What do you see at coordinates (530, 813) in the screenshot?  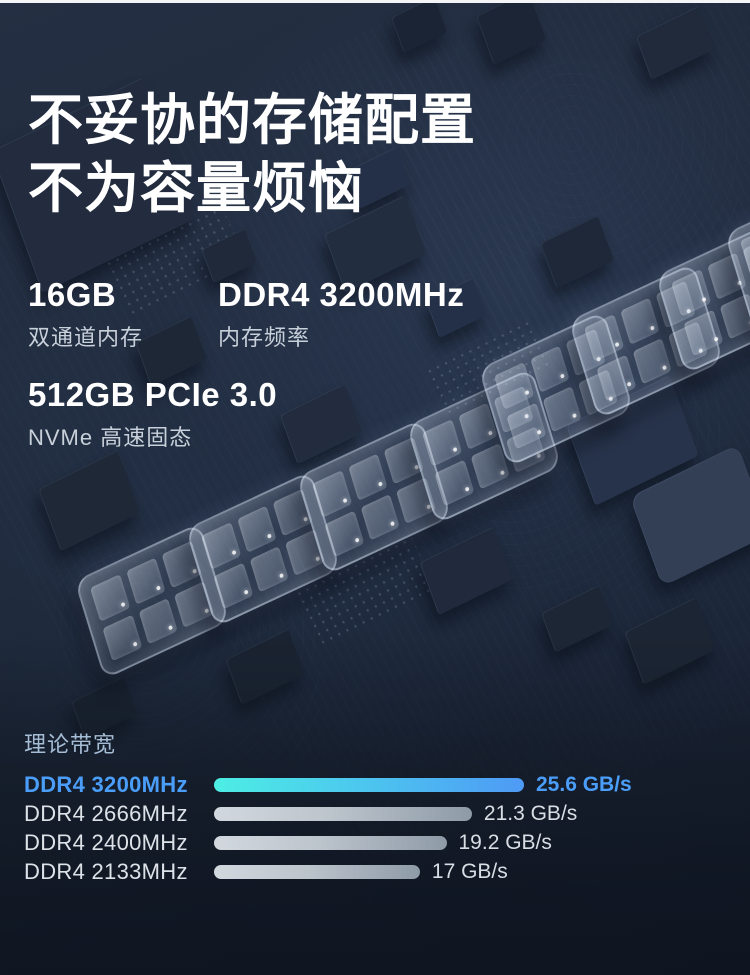 I see `bar-value-label: 21.3 GB/s` at bounding box center [530, 813].